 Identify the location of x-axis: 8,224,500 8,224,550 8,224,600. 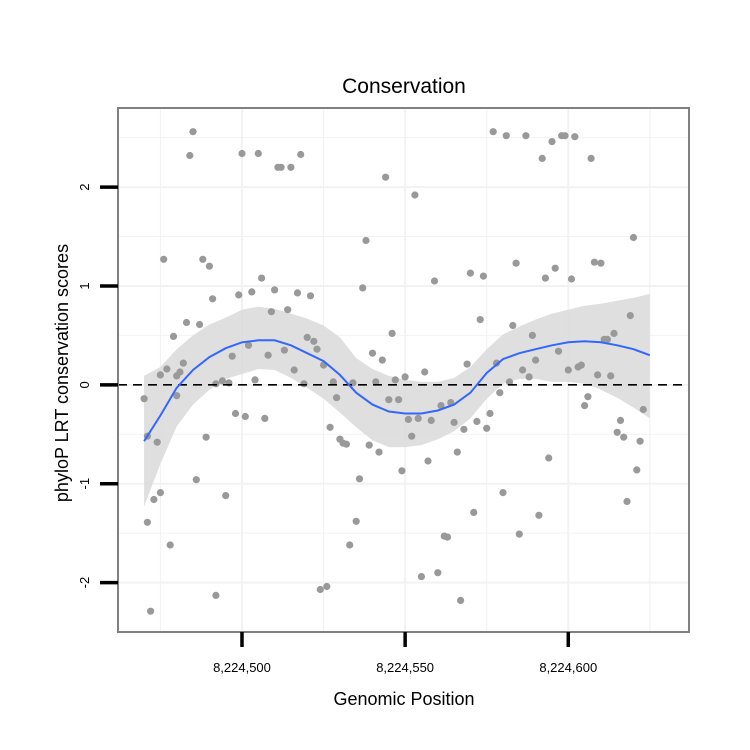
(405, 653).